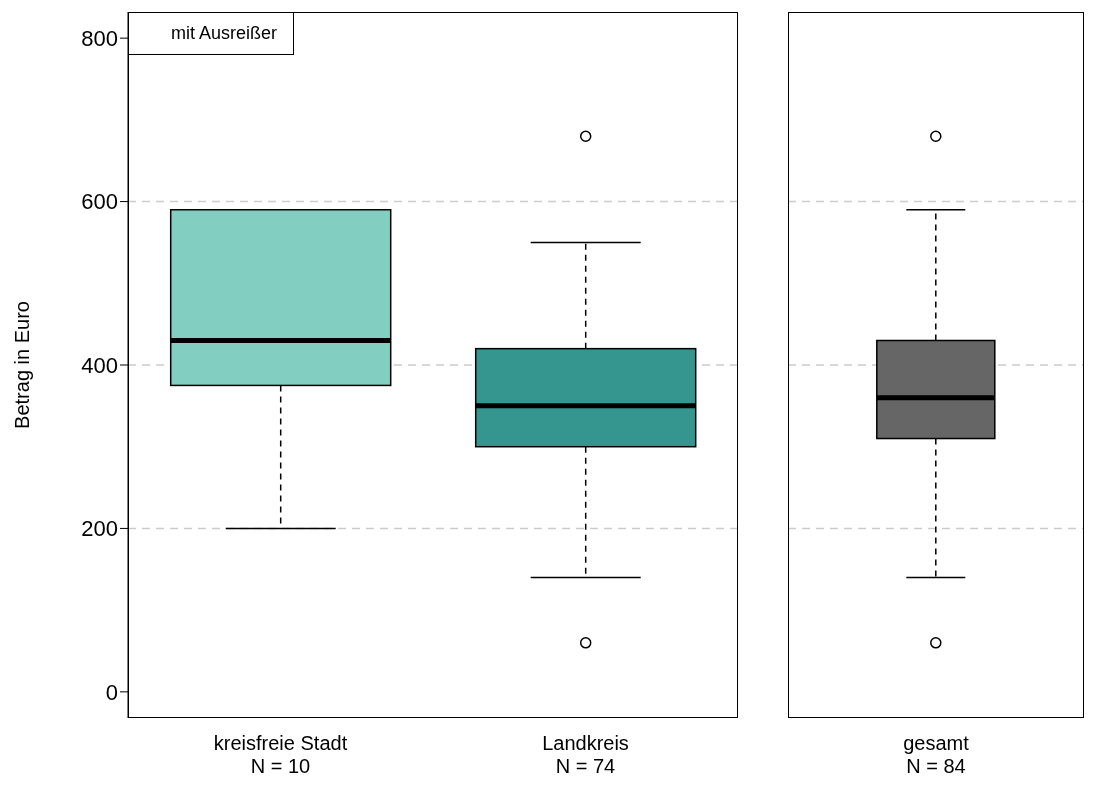 This screenshot has height=794, width=1097. What do you see at coordinates (280, 754) in the screenshot?
I see `x-tick-label: kreisfreie Stadt N = 10` at bounding box center [280, 754].